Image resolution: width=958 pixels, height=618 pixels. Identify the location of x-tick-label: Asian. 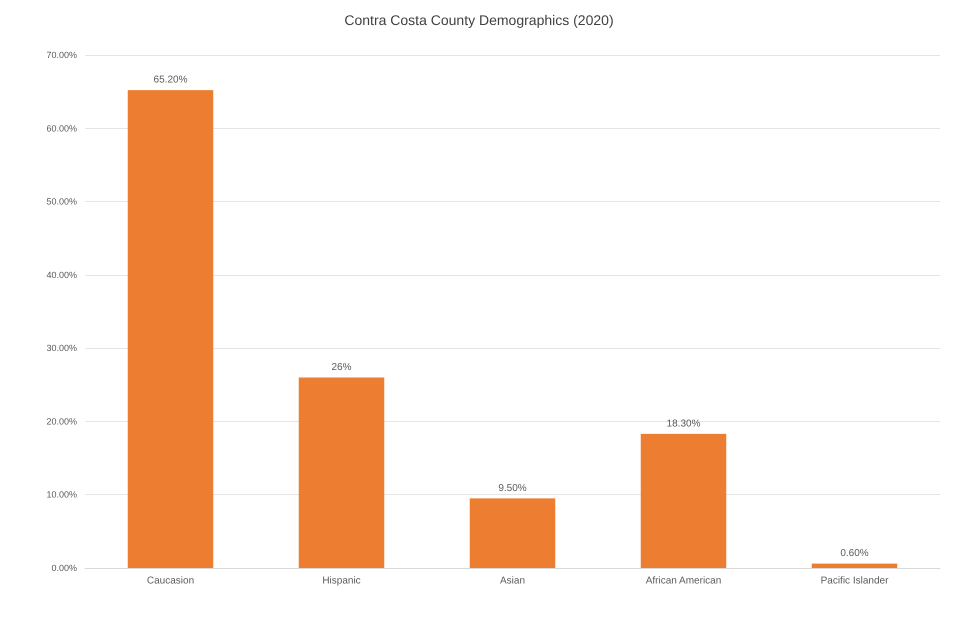
(513, 581).